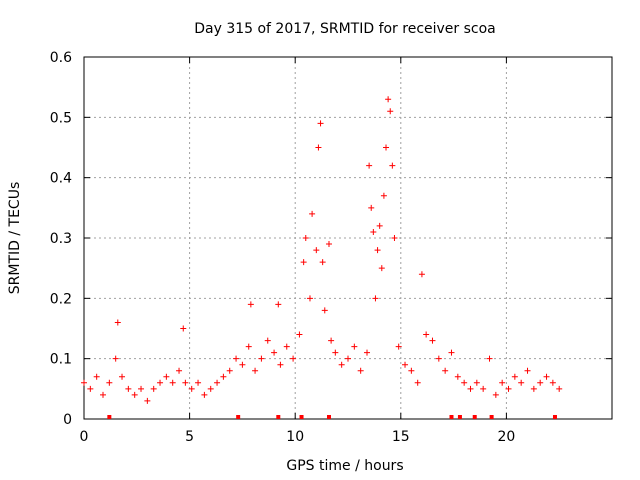 This screenshot has width=640, height=480. I want to click on y-axis-label: SRMTID / TECUs, so click(15, 238).